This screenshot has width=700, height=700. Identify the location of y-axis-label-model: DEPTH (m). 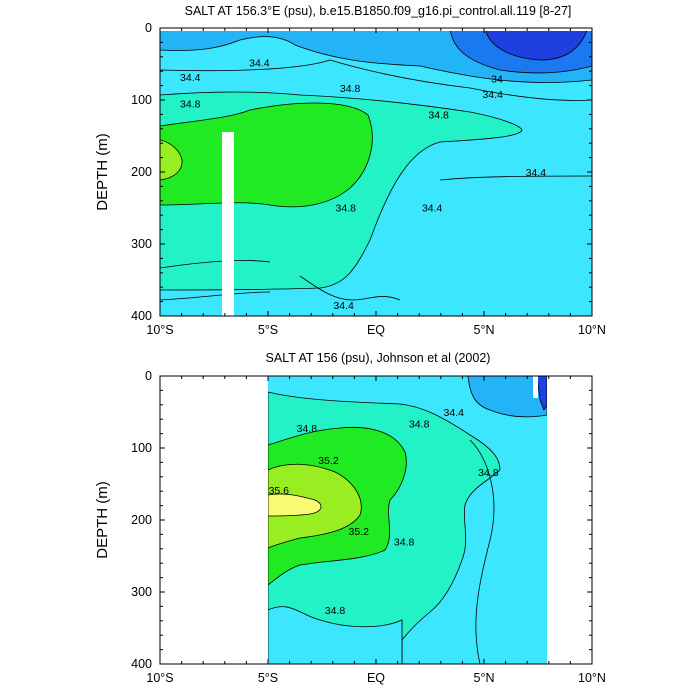
(102, 172).